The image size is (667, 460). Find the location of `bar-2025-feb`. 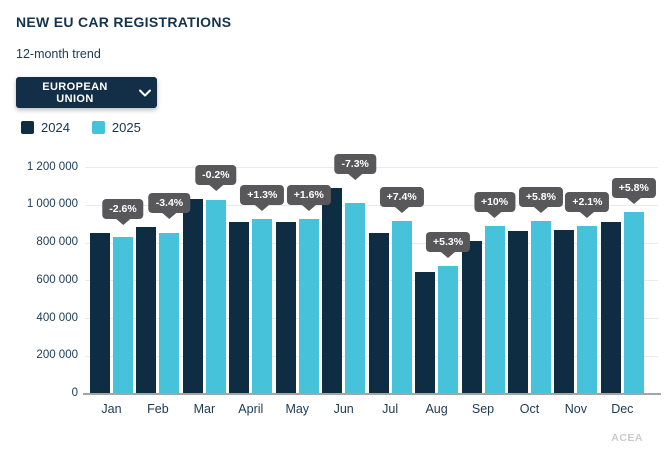

bar-2025-feb is located at coordinates (169, 313).